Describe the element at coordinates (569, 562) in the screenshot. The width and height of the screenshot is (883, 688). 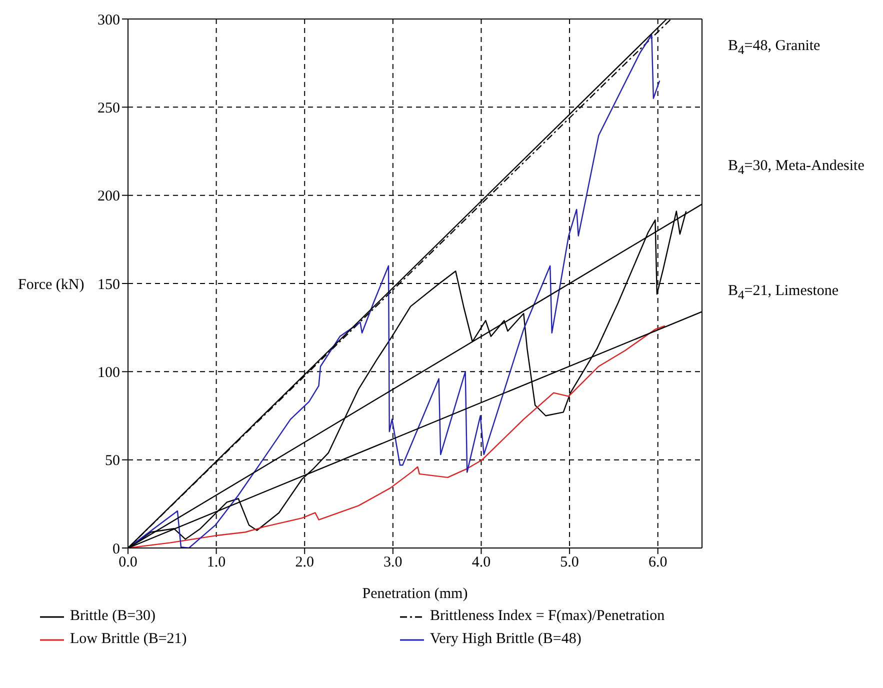
I see `x-tick-label: 5.0` at that location.